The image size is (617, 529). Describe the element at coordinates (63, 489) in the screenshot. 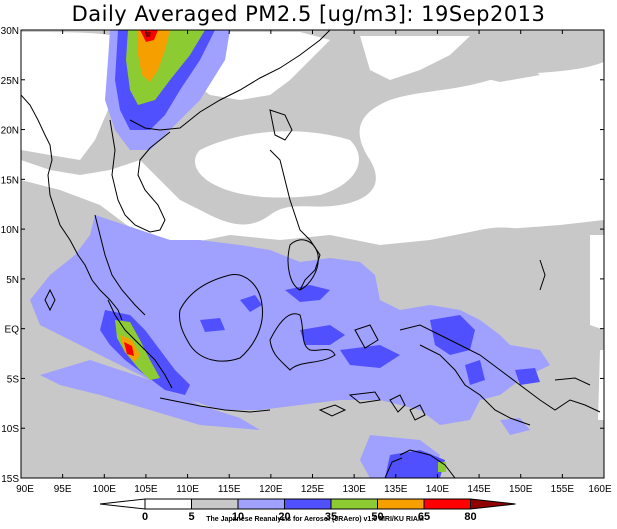

I see `lon-label: 95E` at that location.